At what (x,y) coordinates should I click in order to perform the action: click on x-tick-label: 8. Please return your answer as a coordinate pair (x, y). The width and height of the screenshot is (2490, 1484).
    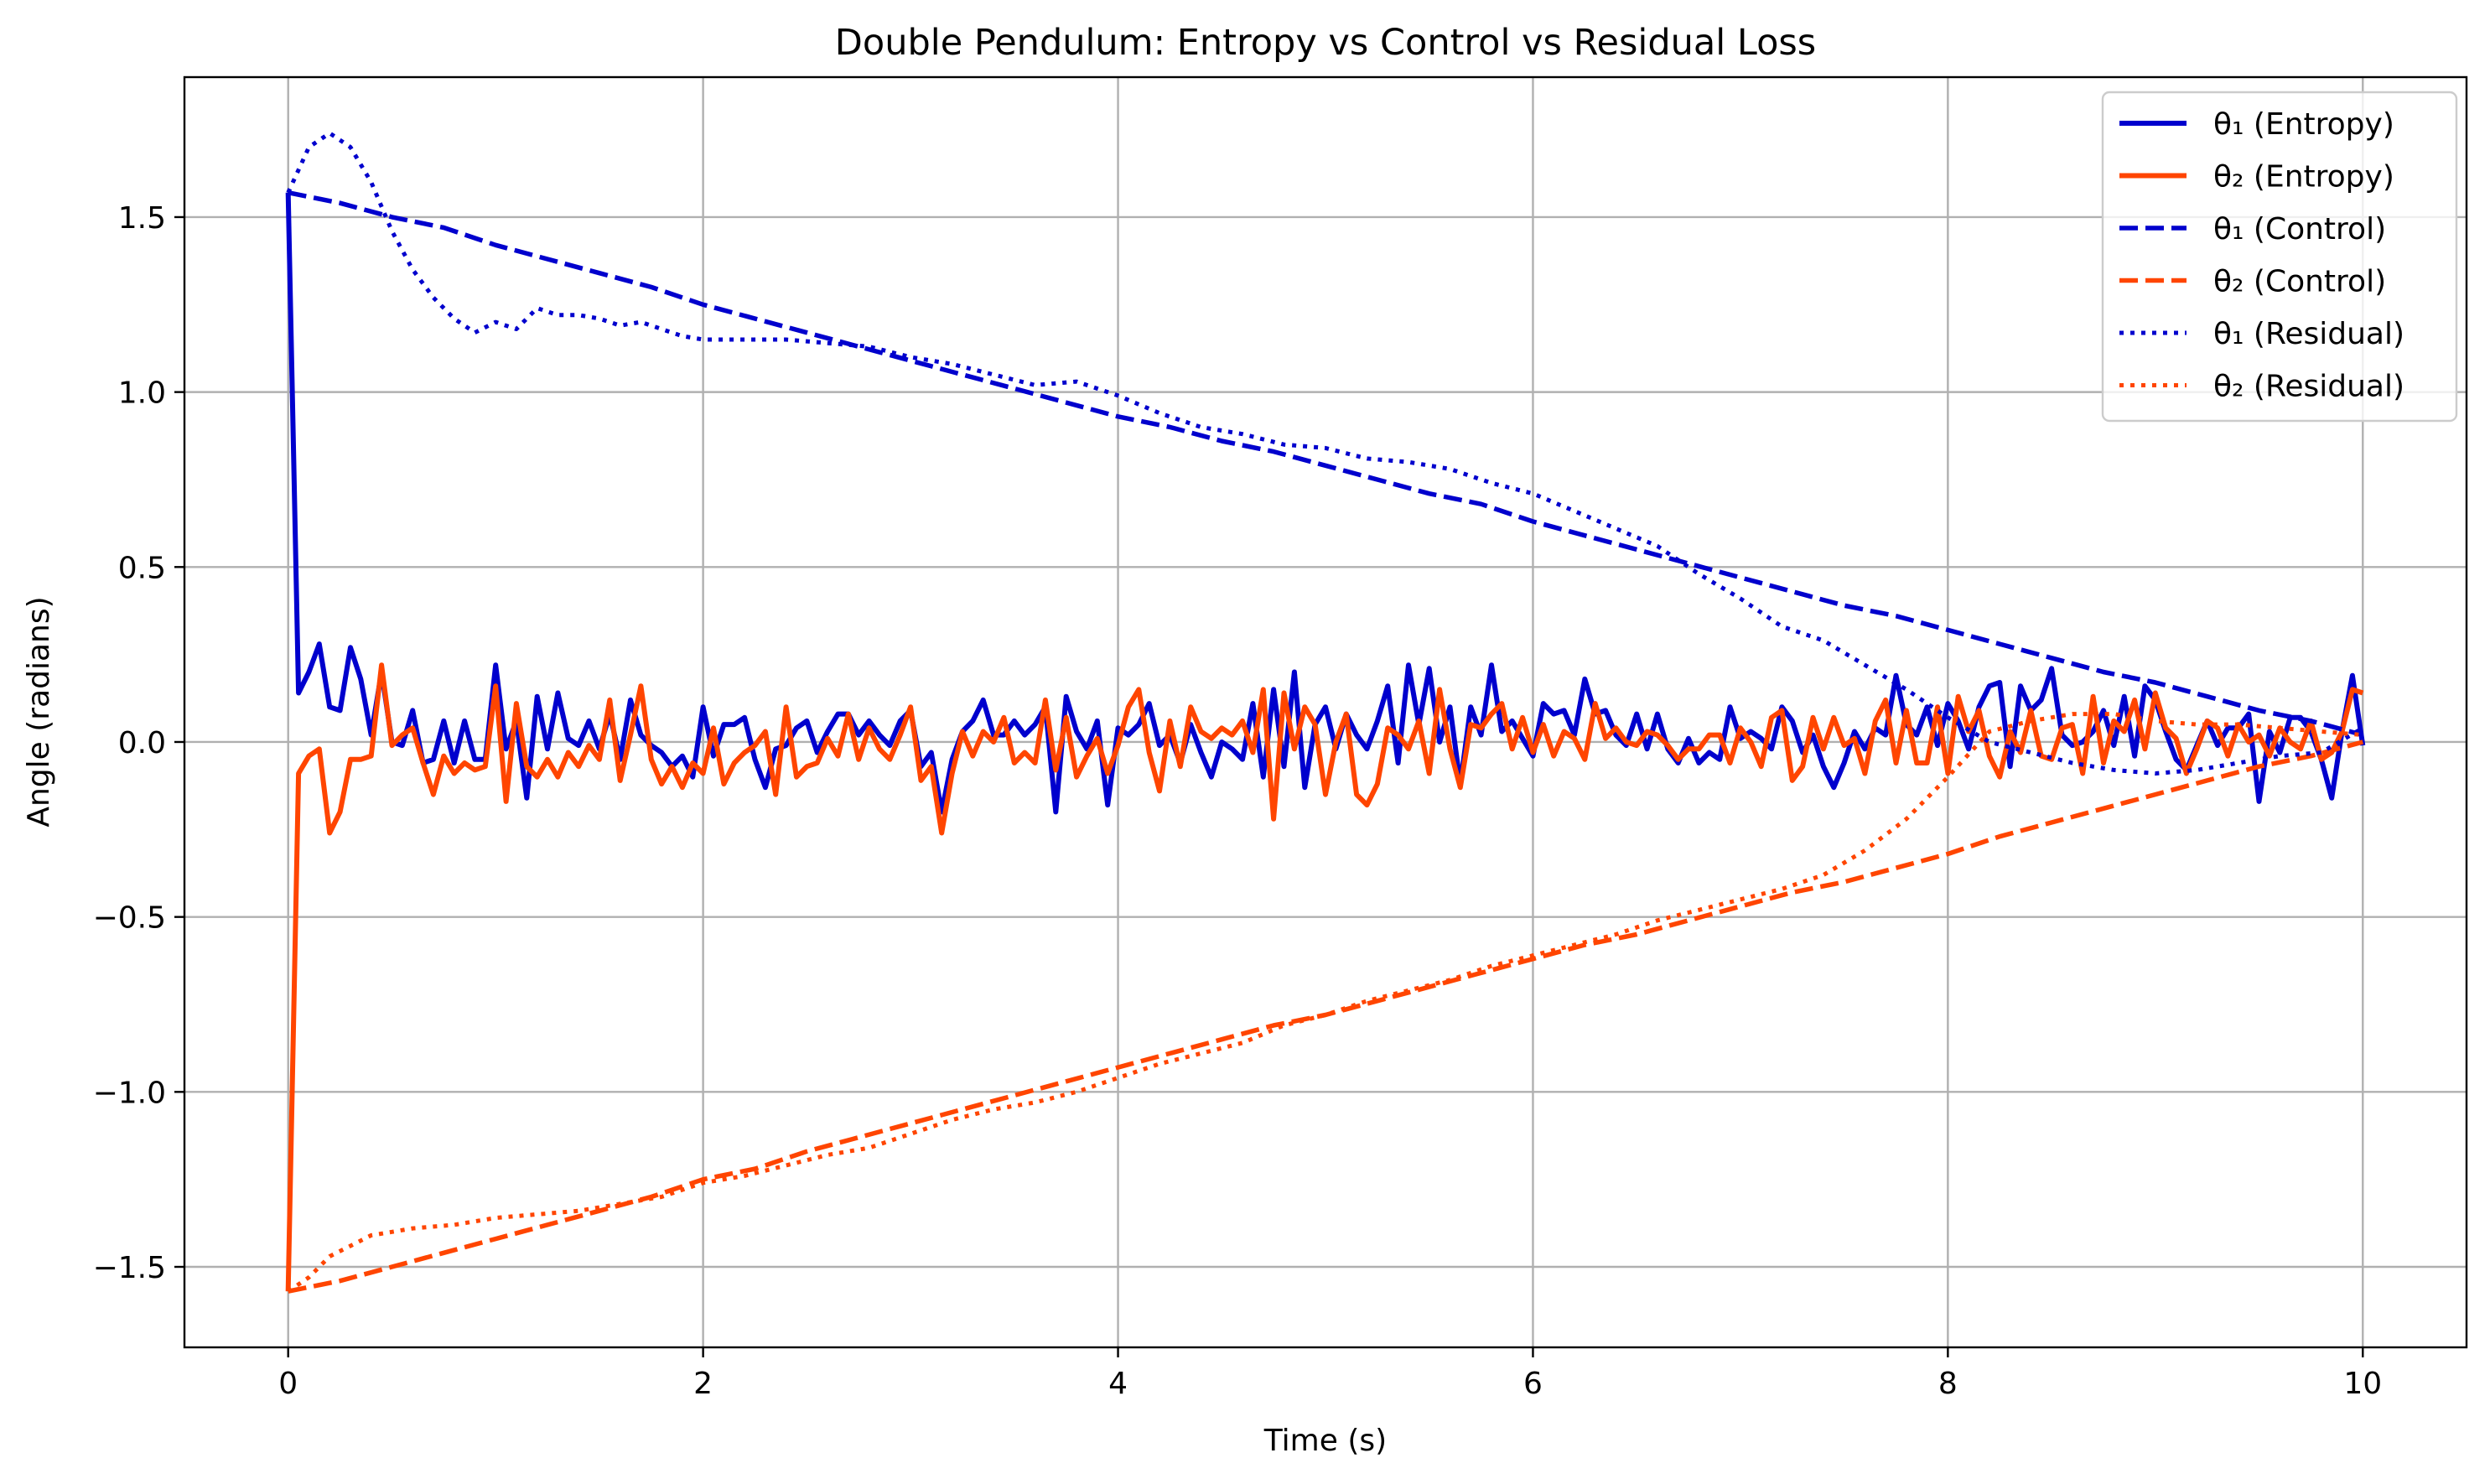
    Looking at the image, I should click on (1948, 1384).